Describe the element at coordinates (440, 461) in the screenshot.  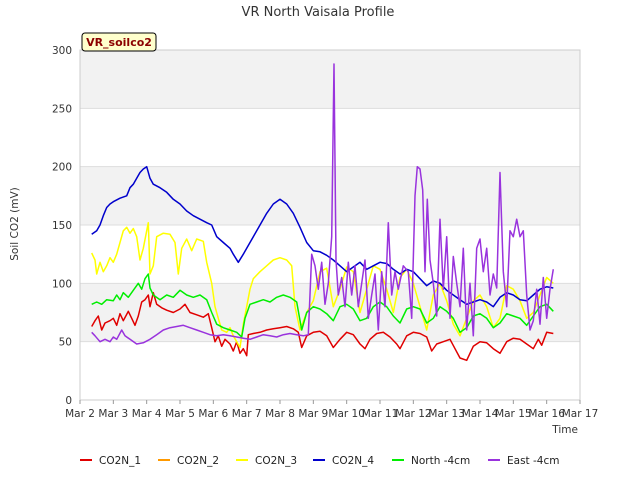
I see `legend-label: North -4cm` at that location.